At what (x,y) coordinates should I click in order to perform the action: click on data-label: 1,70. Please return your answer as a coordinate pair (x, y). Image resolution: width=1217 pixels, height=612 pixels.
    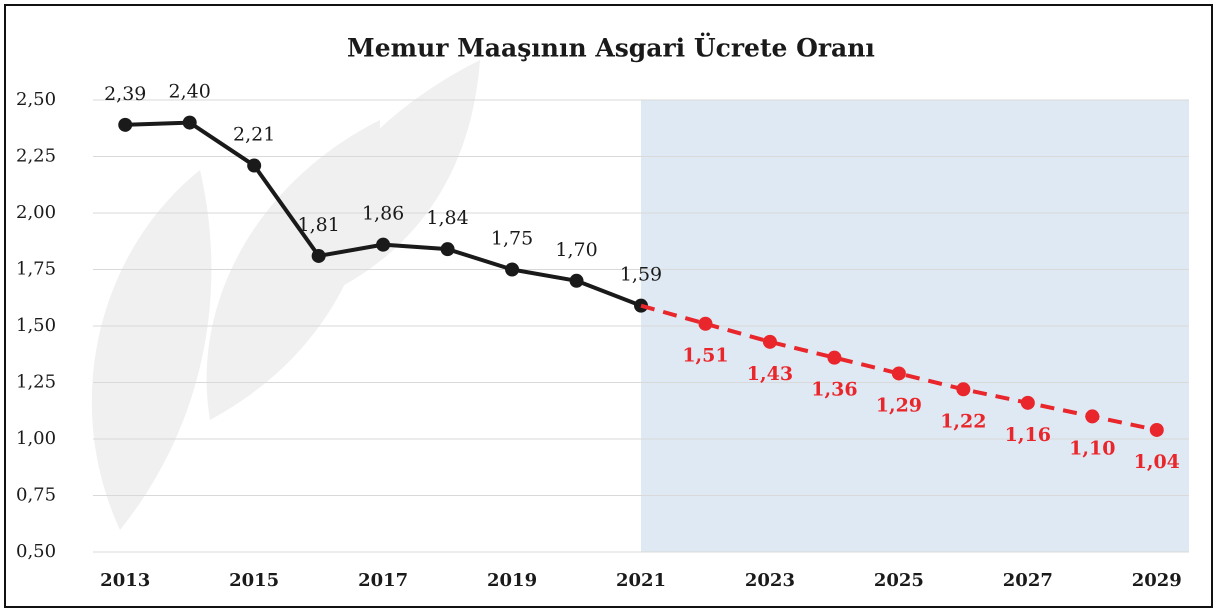
    Looking at the image, I should click on (576, 250).